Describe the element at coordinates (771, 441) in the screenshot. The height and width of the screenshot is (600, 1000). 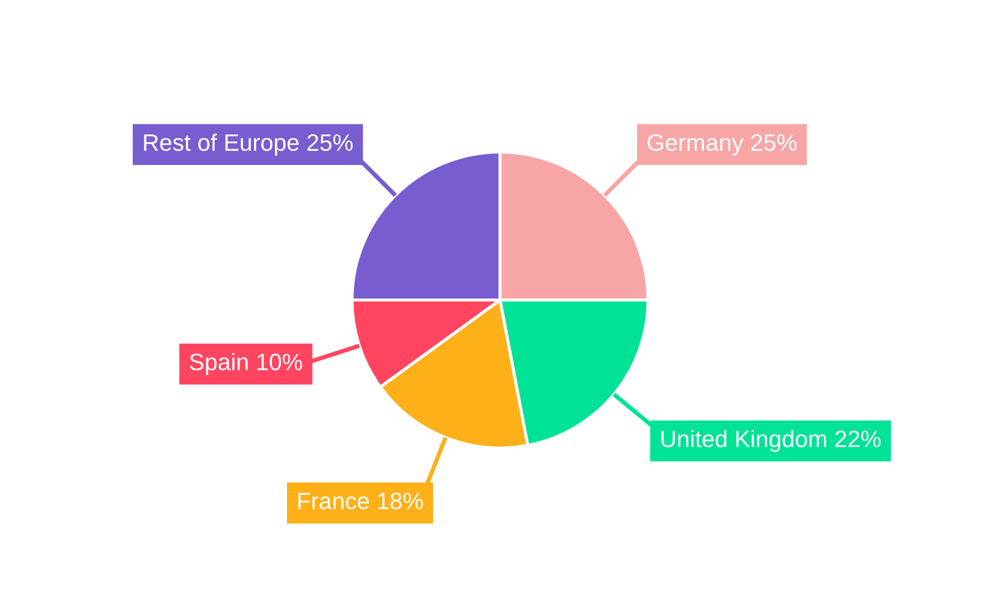
I see `slice-label: United Kingdom 22%` at that location.